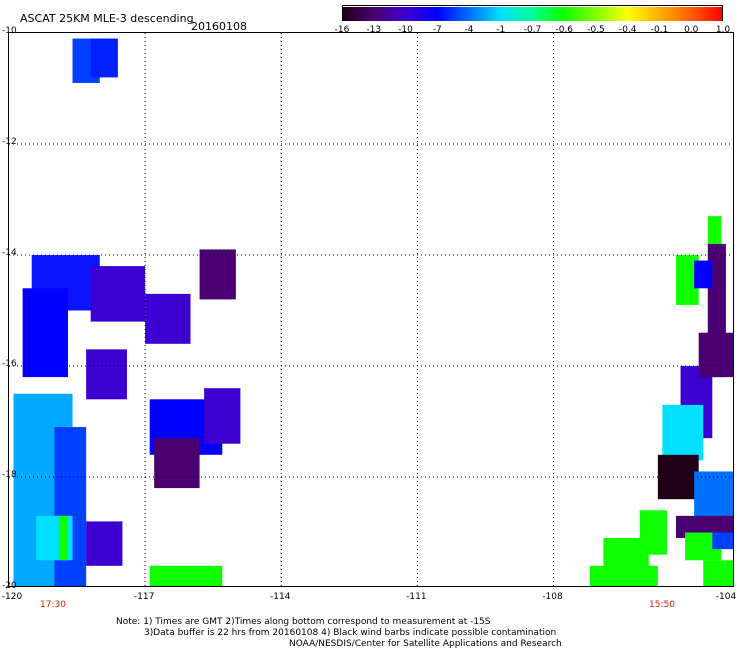 This screenshot has width=740, height=650. I want to click on longitude-tick-label: -111, so click(416, 597).